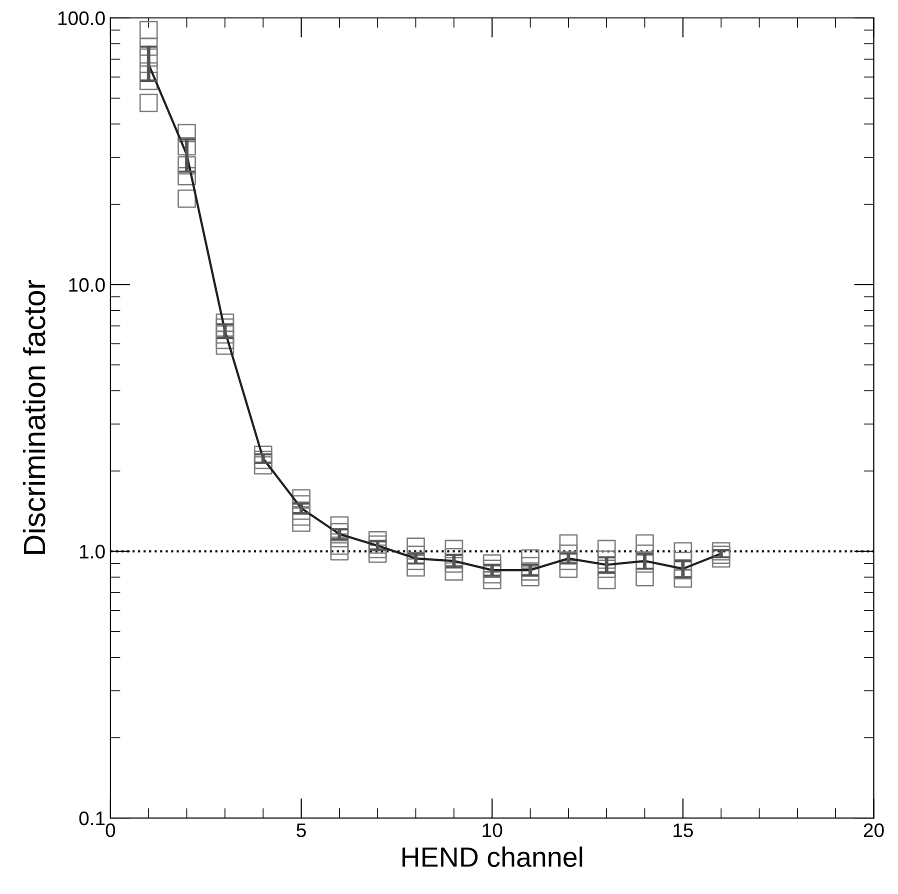 The width and height of the screenshot is (898, 894). What do you see at coordinates (683, 831) in the screenshot?
I see `x-tick-label: 15` at bounding box center [683, 831].